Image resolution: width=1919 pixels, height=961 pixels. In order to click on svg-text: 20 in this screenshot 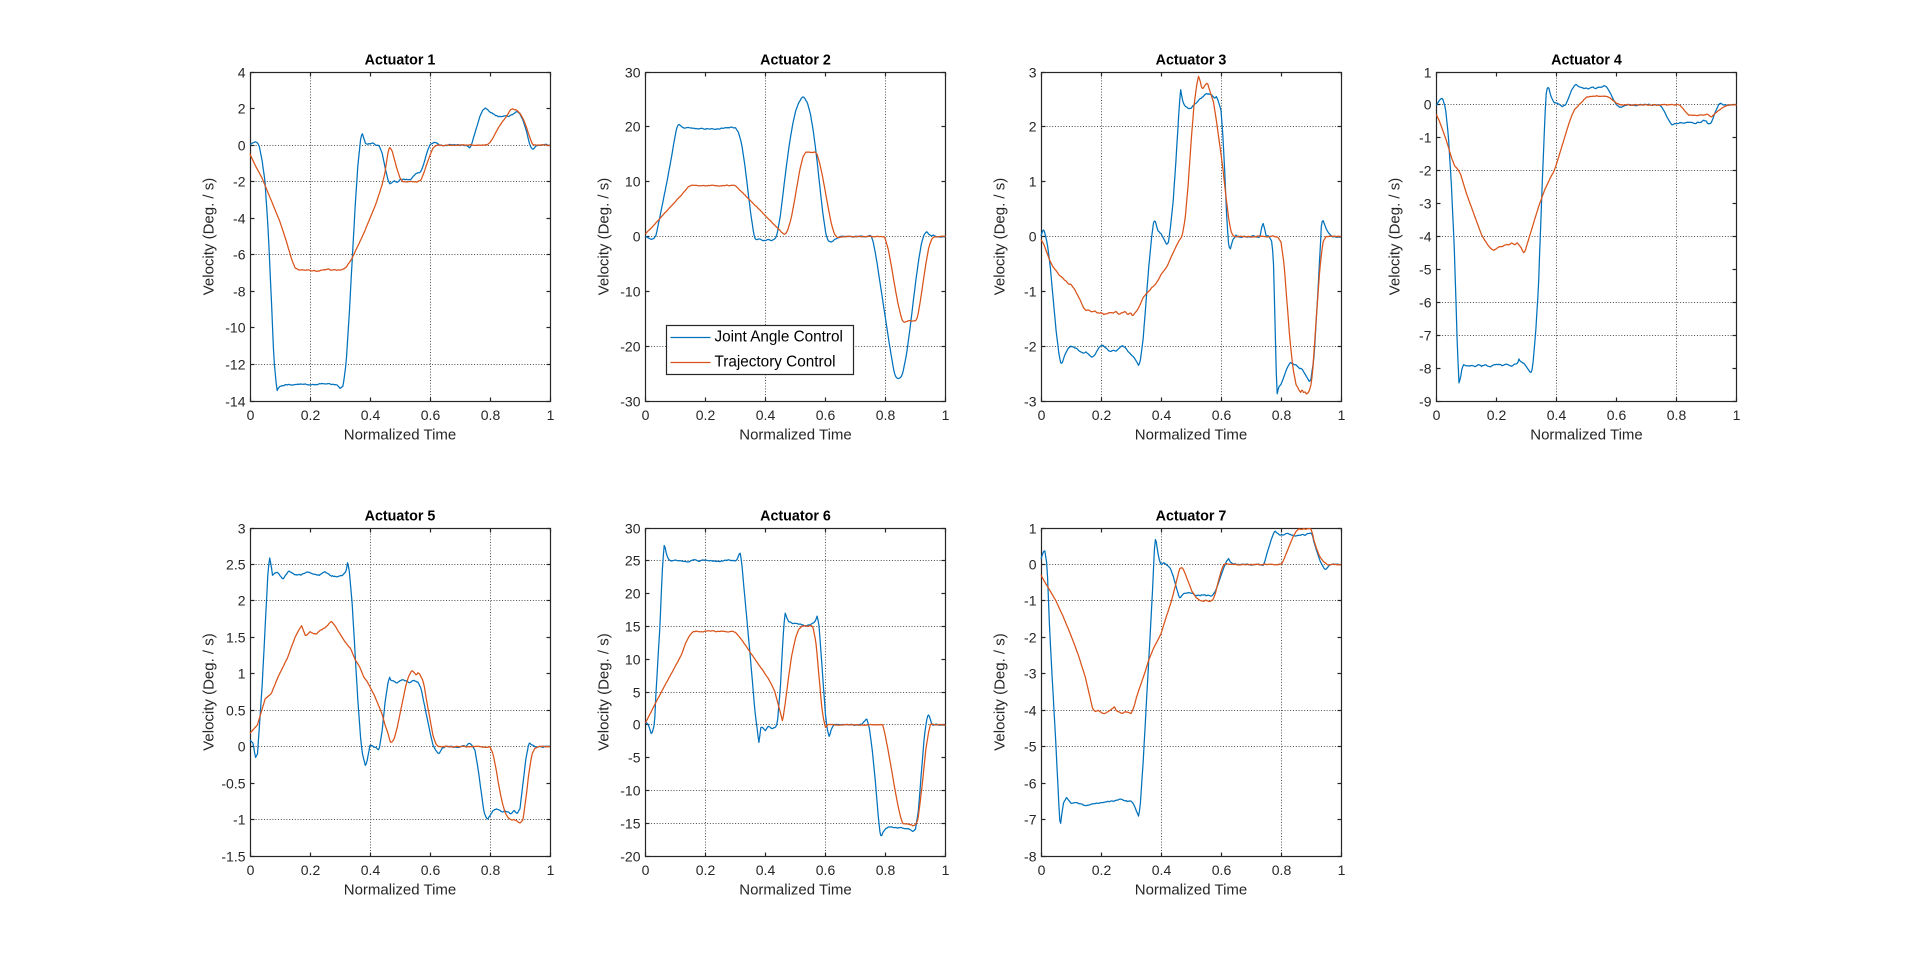, I will do `click(633, 594)`.